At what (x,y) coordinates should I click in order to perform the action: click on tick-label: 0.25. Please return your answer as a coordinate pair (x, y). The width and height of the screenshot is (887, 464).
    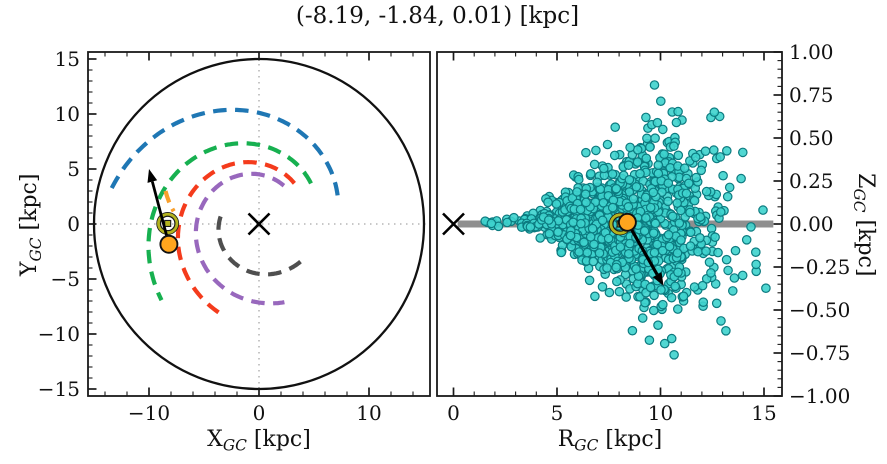
    Looking at the image, I should click on (811, 181).